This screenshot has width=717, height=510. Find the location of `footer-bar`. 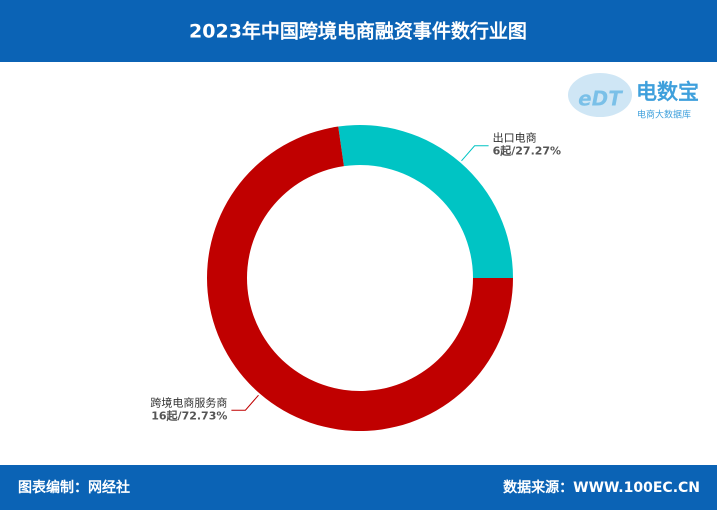

footer-bar is located at coordinates (358, 487).